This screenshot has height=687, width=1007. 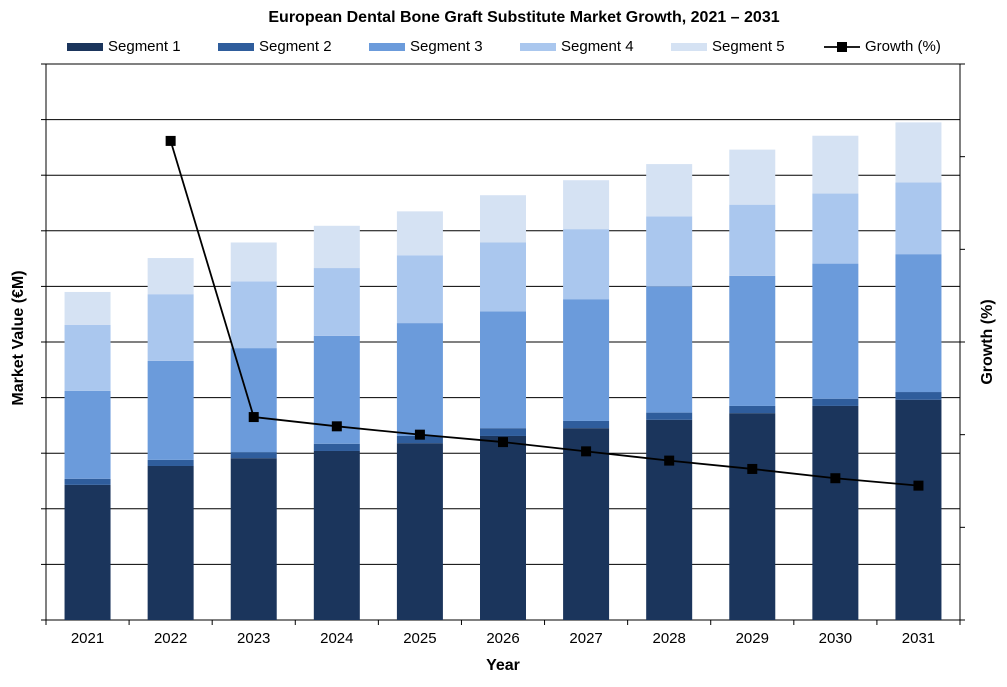 I want to click on x-tick-label: 2021, so click(x=87, y=638).